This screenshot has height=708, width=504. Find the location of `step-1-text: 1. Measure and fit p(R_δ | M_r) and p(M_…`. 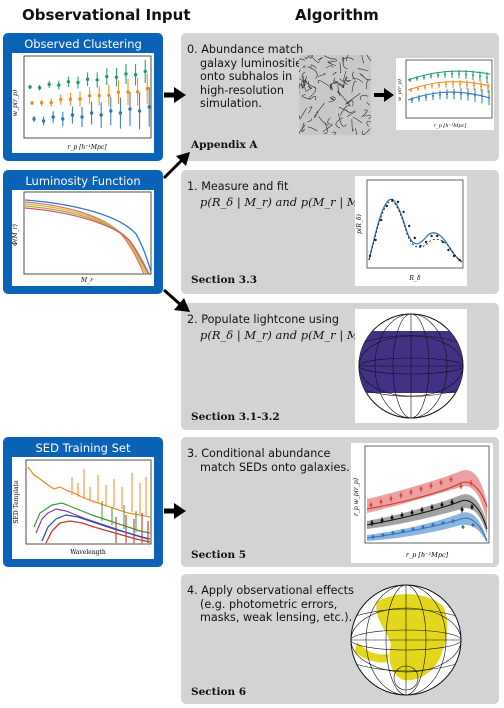

step-1-text: 1. Measure and fit p(R_δ | M_r) and p(M_… is located at coordinates (287, 194).